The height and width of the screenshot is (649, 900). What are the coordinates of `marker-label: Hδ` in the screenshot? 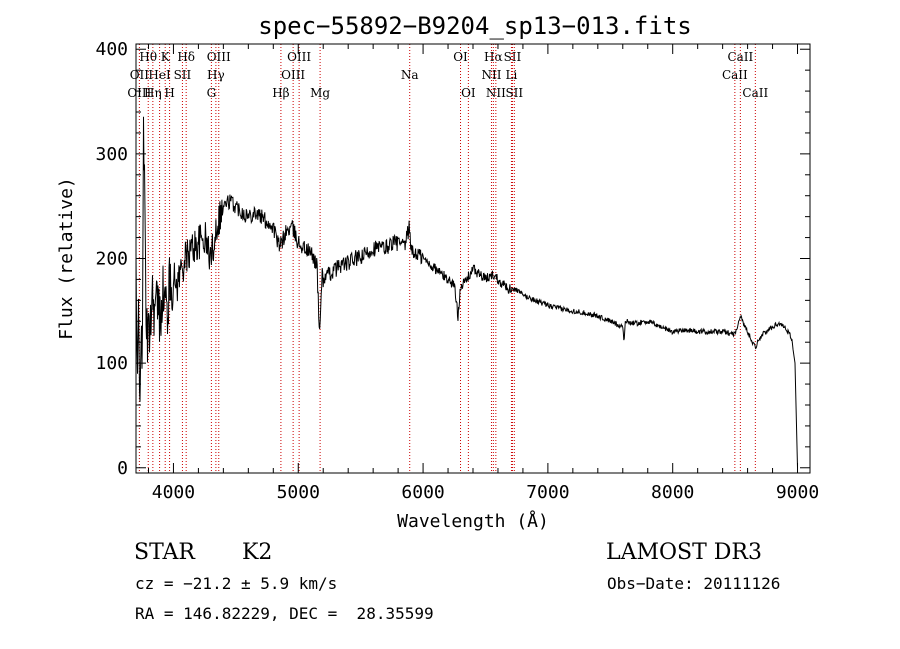 It's located at (186, 57).